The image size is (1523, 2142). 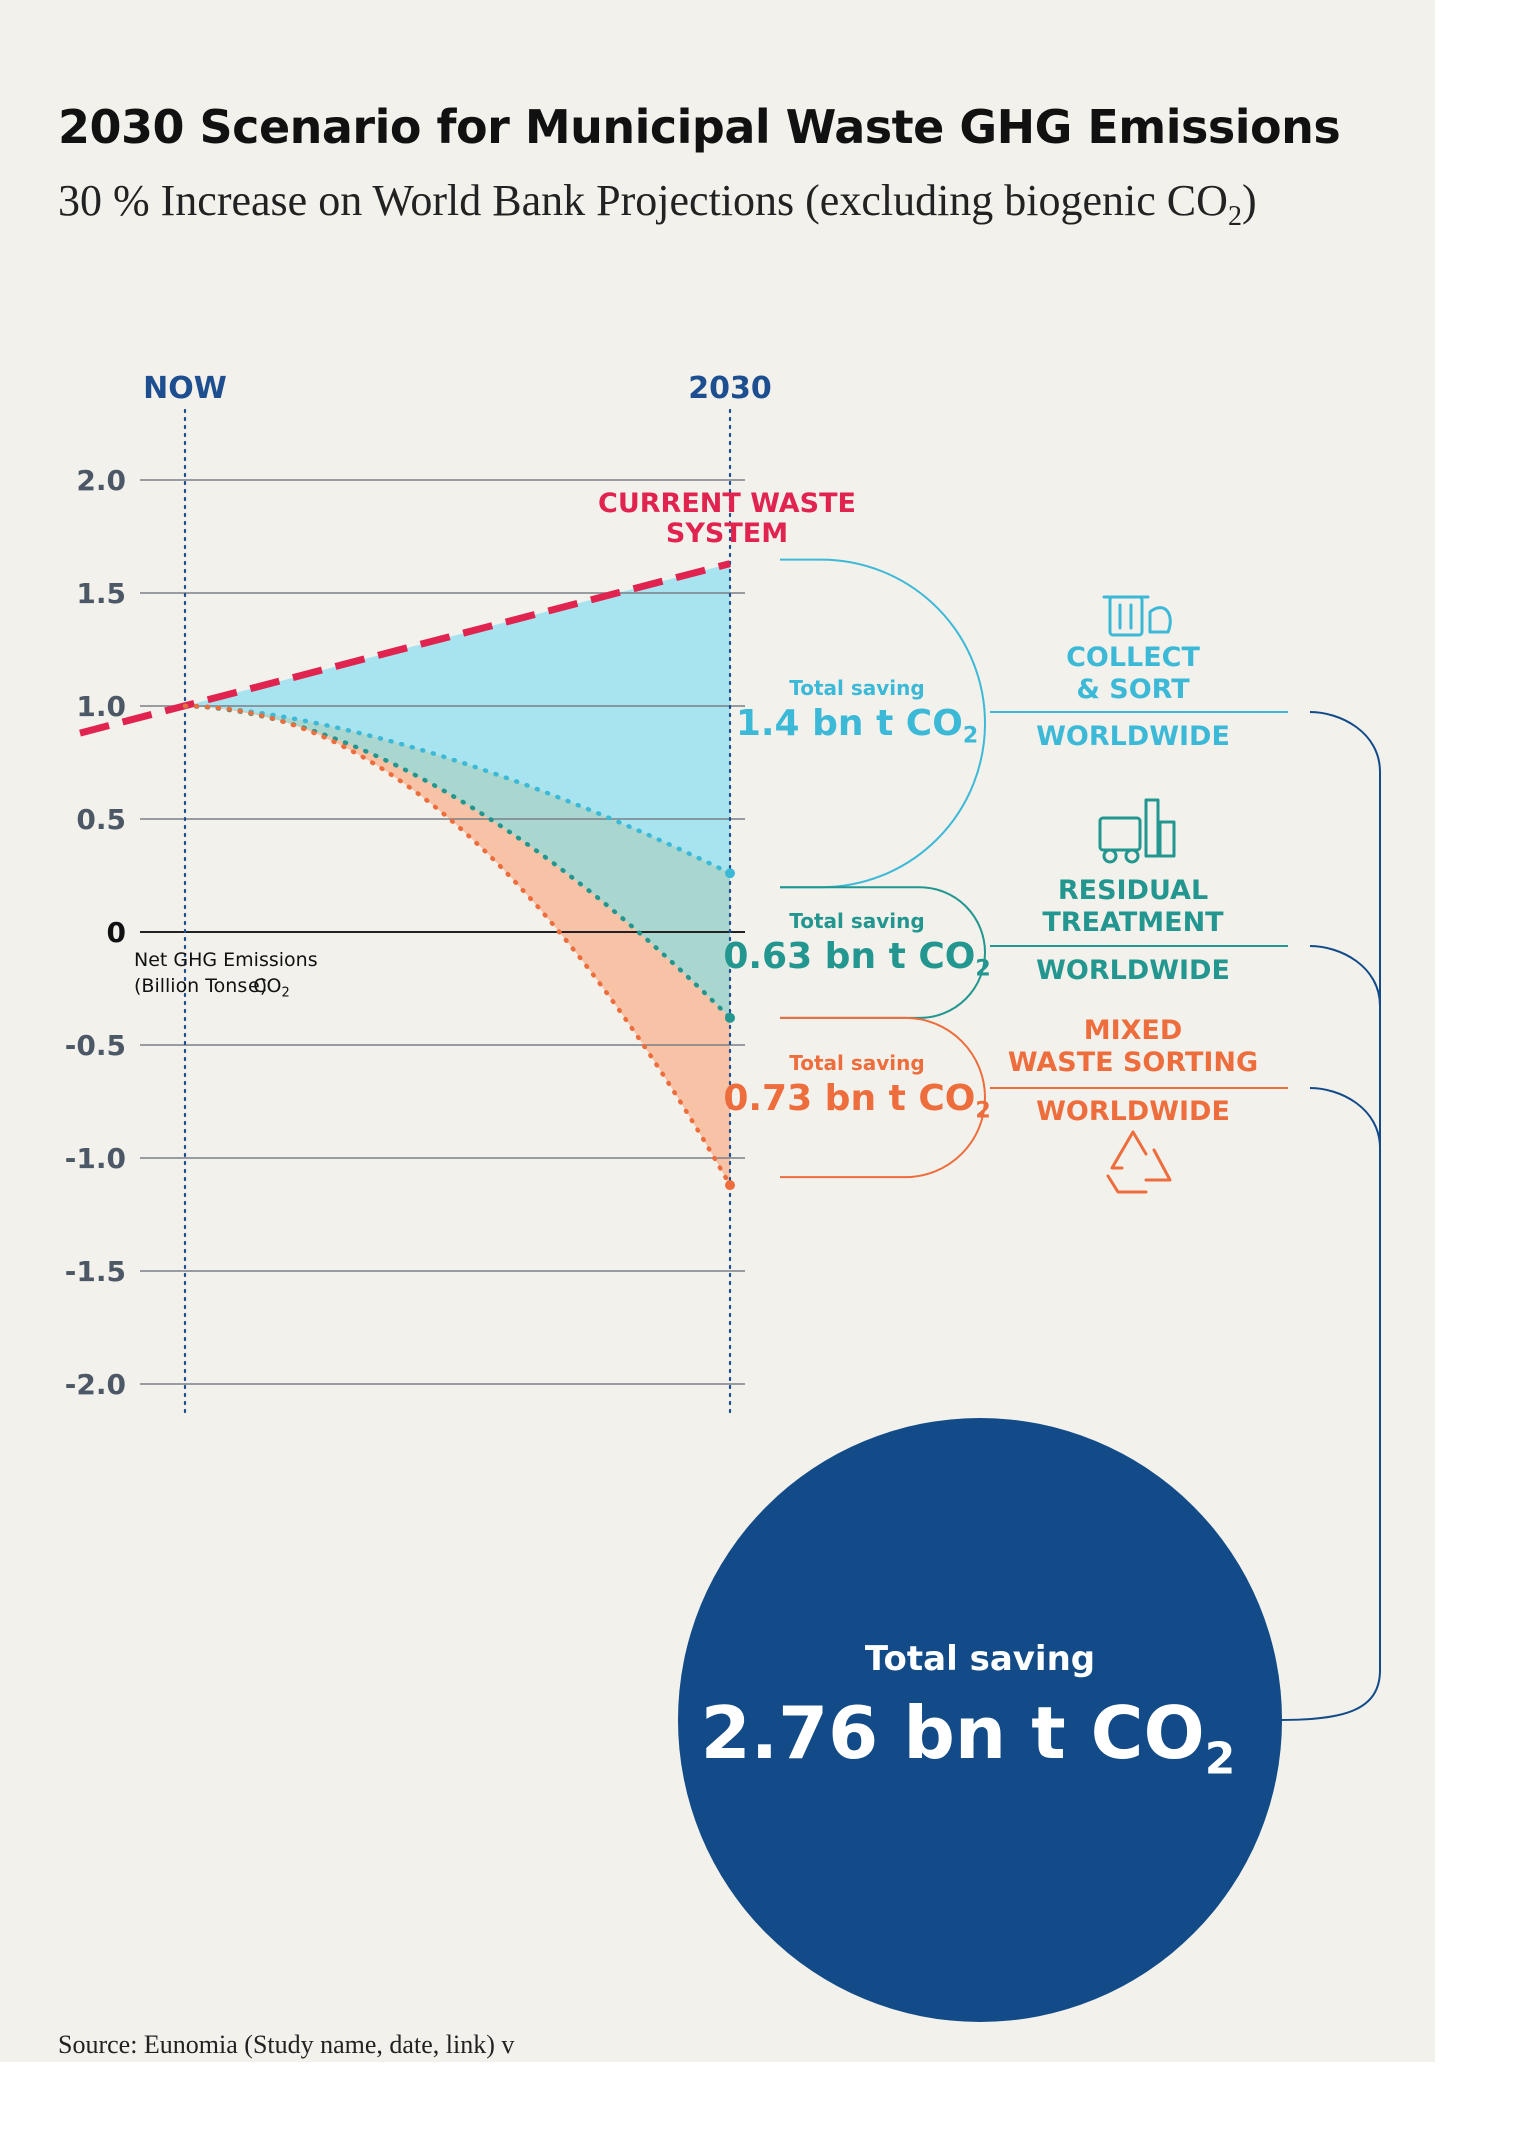 What do you see at coordinates (1133, 1030) in the screenshot?
I see `category-label: MIXED` at bounding box center [1133, 1030].